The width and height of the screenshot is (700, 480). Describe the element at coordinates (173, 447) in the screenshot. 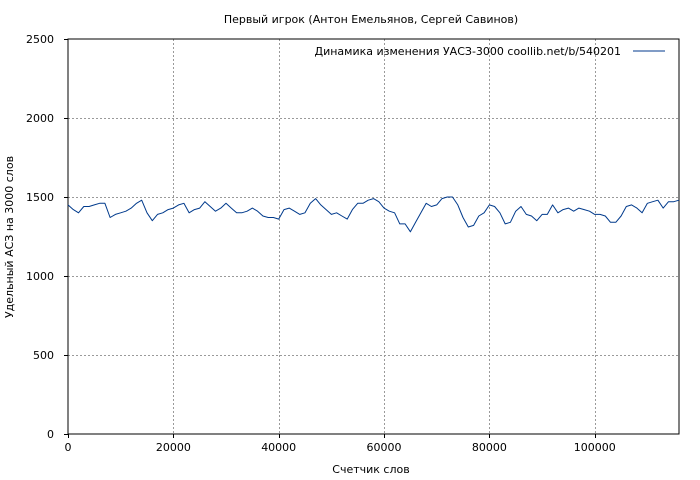

I see `x-tick-label: 20000` at that location.